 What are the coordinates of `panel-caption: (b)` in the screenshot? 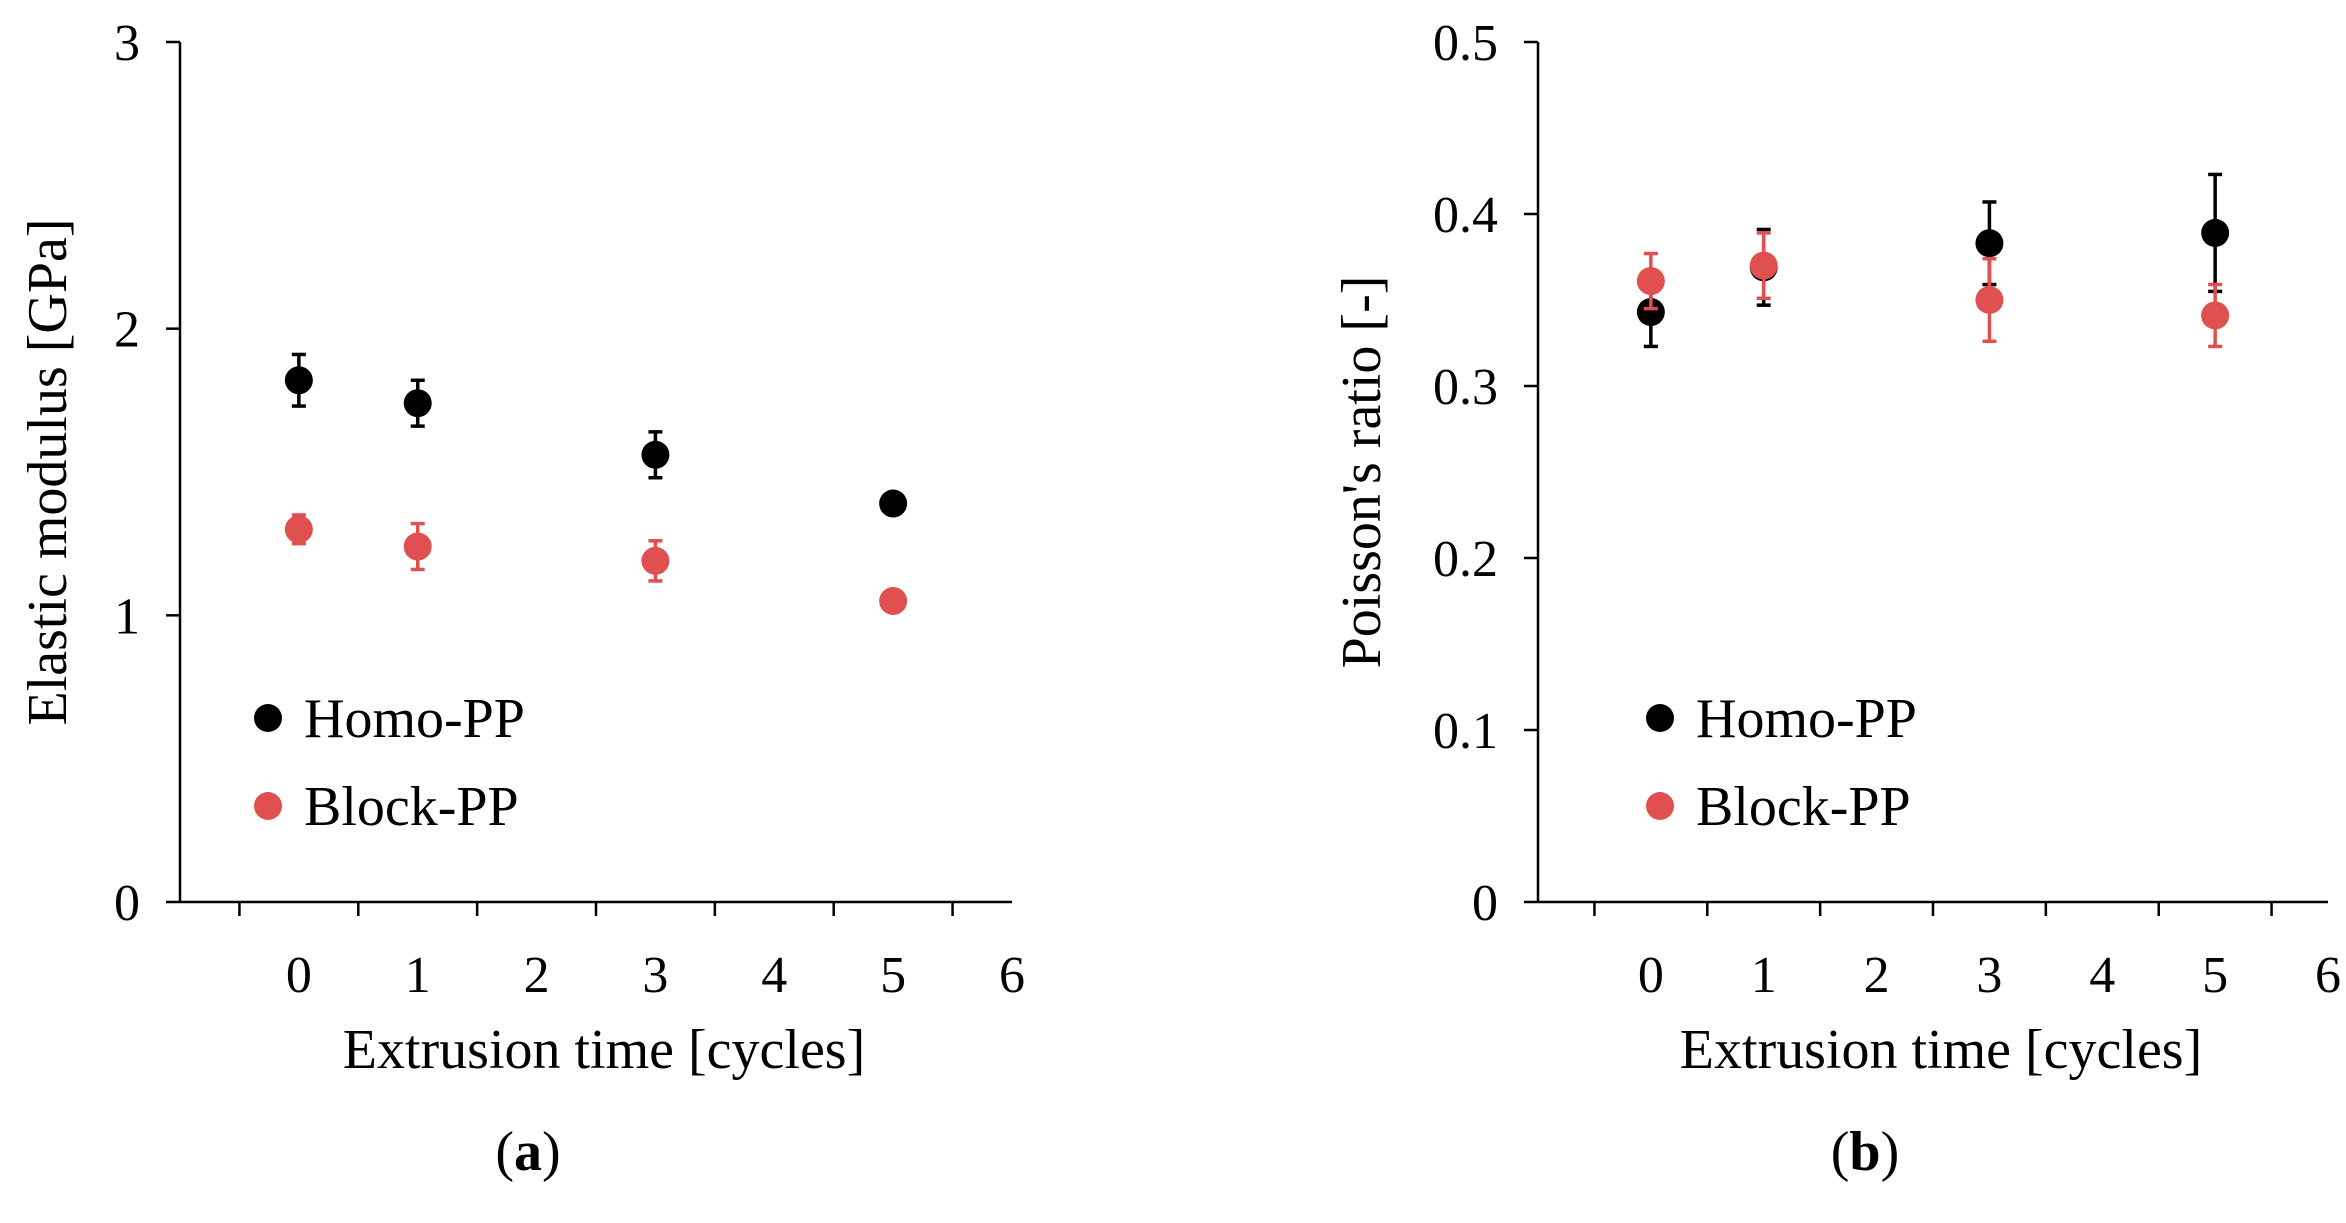 It's located at (1865, 1152).